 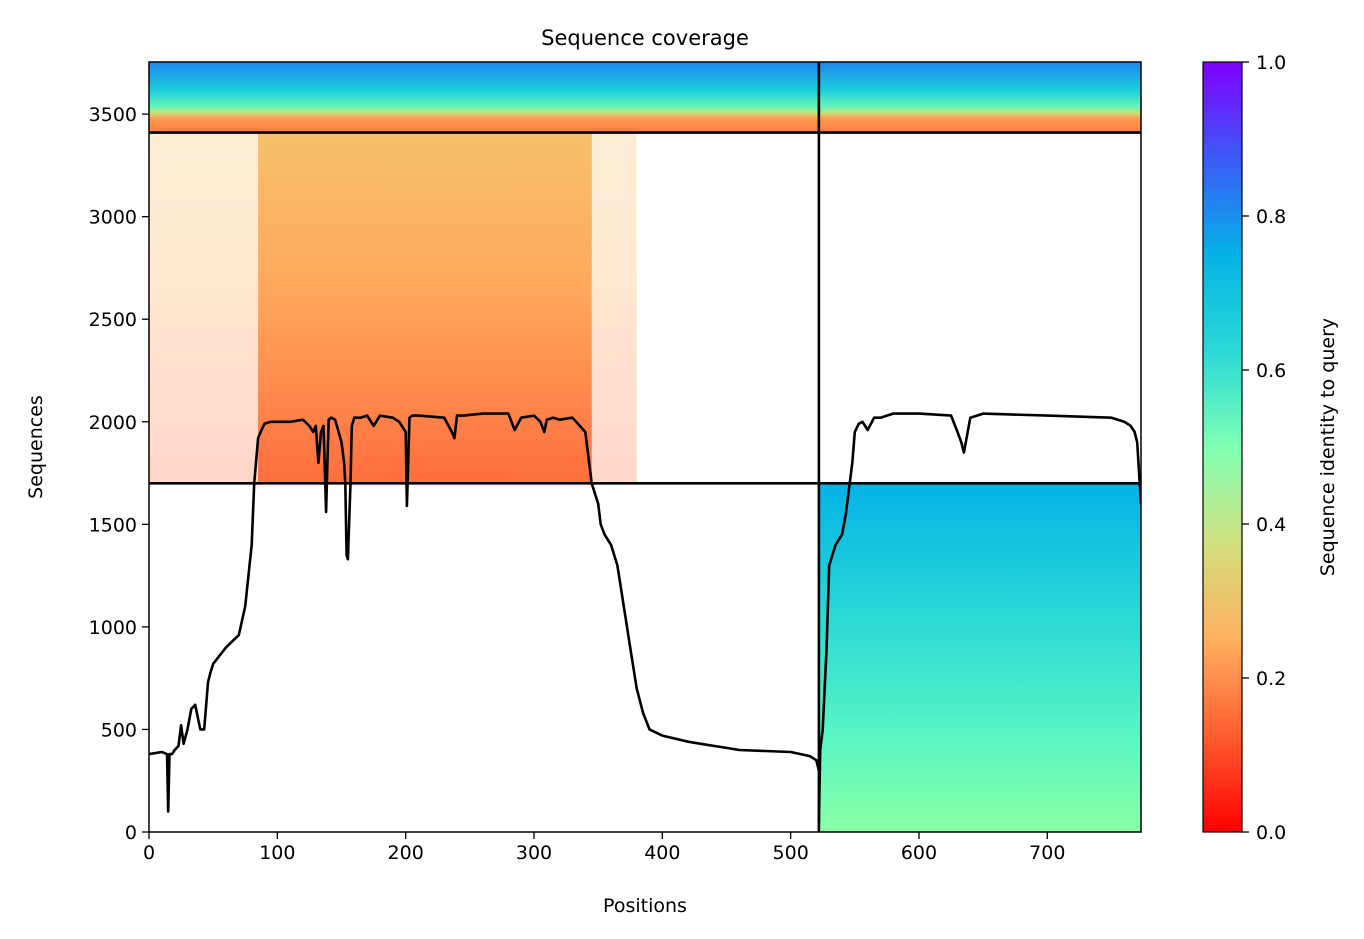 I want to click on coverage-line, so click(x=979, y=617).